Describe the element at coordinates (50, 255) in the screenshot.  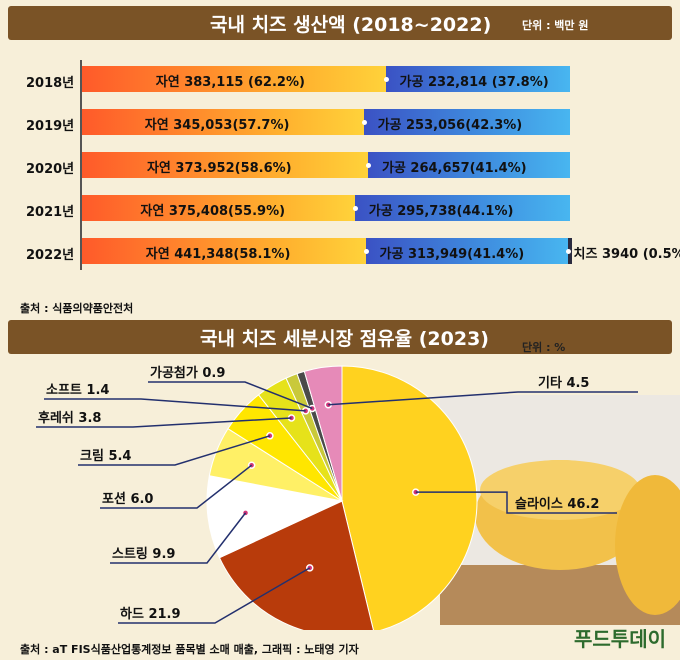
I see `year-label: 2022년` at that location.